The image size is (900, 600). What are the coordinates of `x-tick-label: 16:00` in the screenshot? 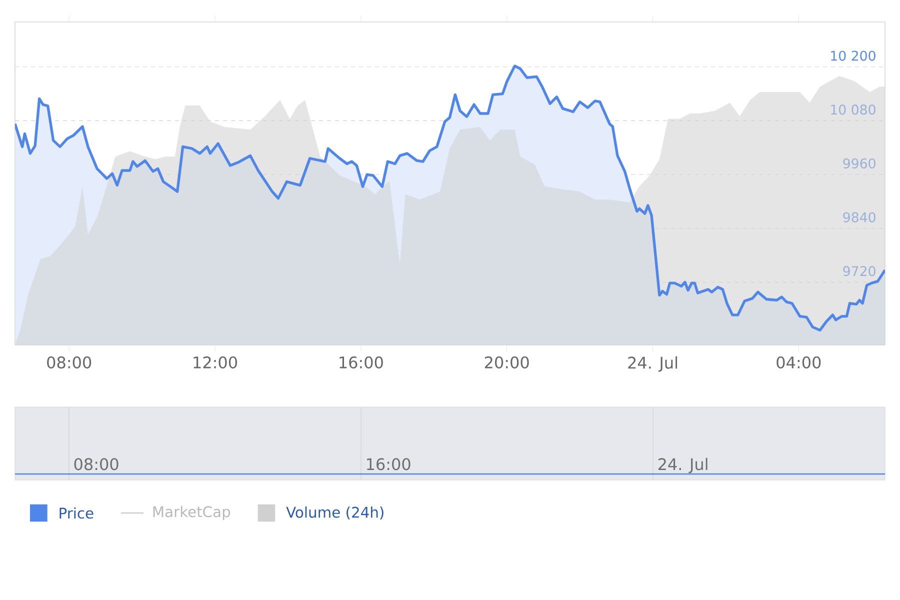 It's located at (361, 362).